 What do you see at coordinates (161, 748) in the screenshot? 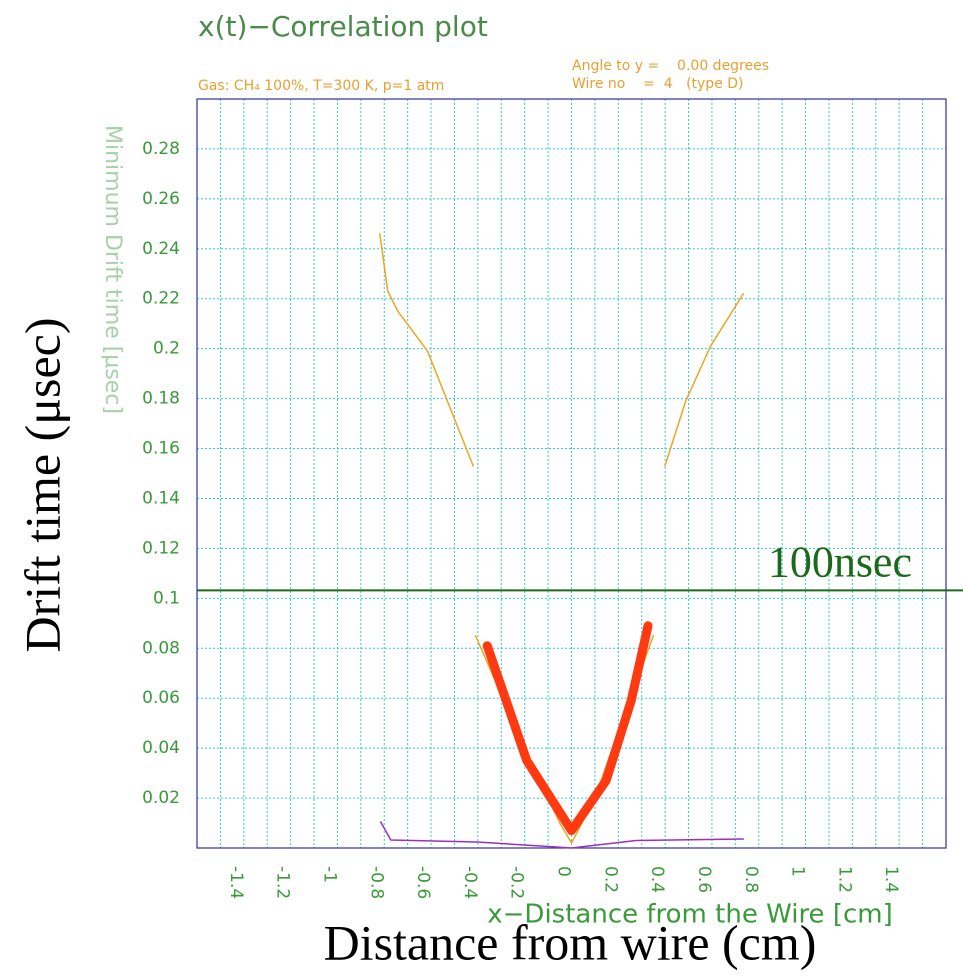
I see `y-tick-label: 0.04` at bounding box center [161, 748].